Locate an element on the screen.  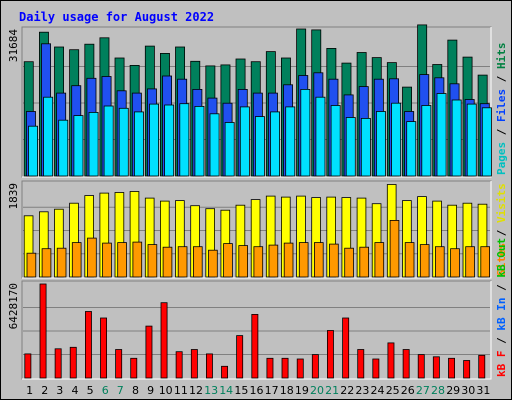
x-tick-label: 24 is located at coordinates (378, 390).